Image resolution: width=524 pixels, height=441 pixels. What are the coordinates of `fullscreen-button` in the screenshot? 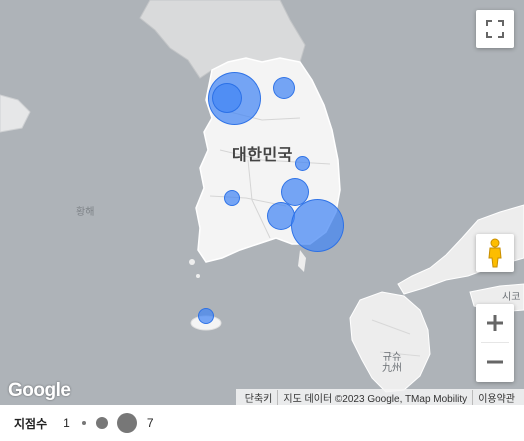 It's located at (495, 29).